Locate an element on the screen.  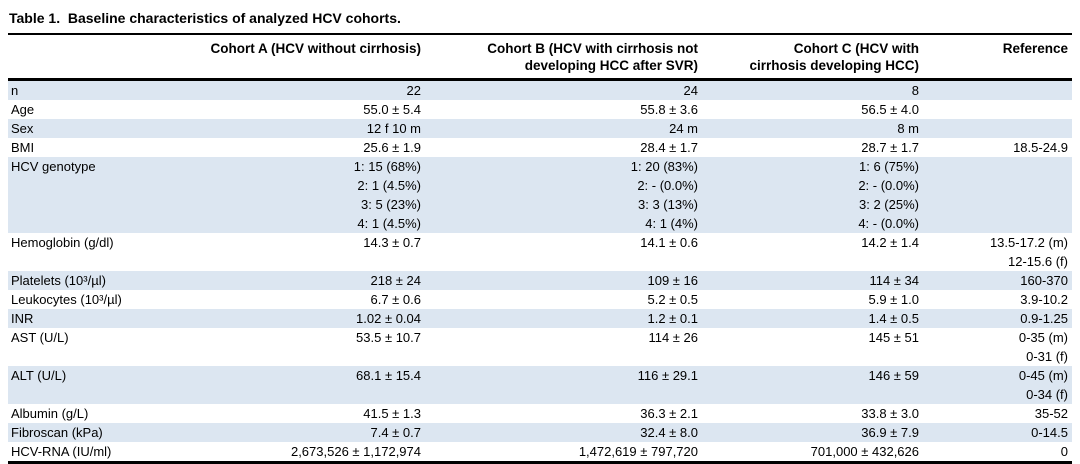
cell-cohort-c: 33.8 ± 3.0 is located at coordinates (890, 413).